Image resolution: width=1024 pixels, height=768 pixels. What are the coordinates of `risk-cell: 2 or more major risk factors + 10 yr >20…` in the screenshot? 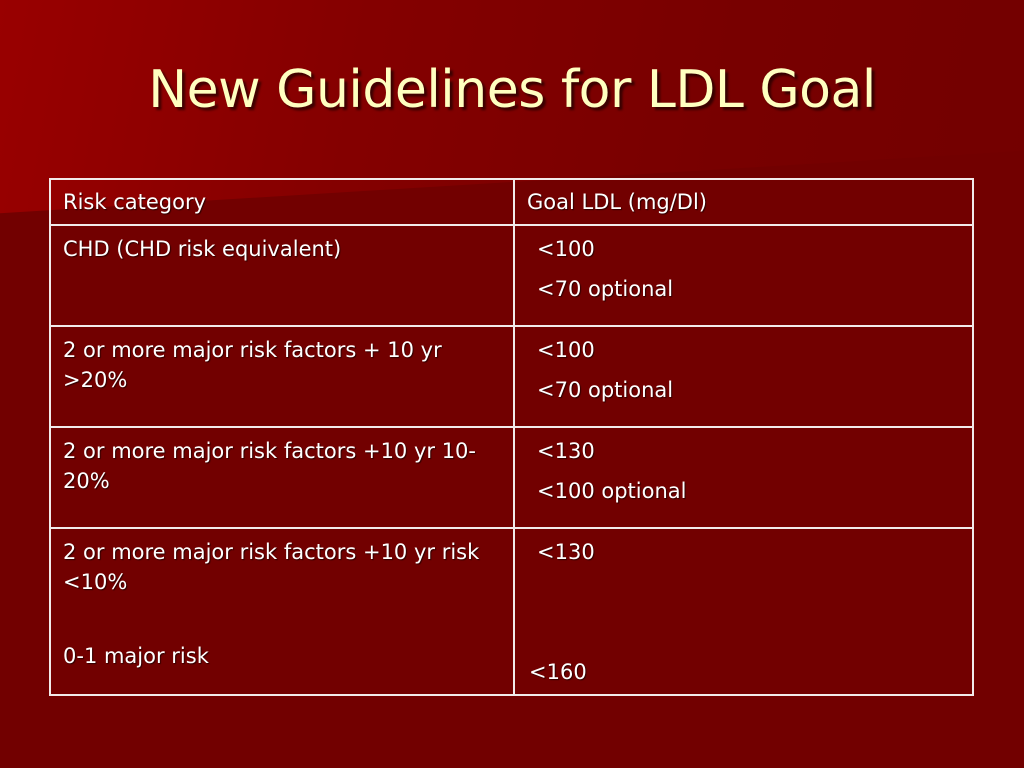 It's located at (282, 376).